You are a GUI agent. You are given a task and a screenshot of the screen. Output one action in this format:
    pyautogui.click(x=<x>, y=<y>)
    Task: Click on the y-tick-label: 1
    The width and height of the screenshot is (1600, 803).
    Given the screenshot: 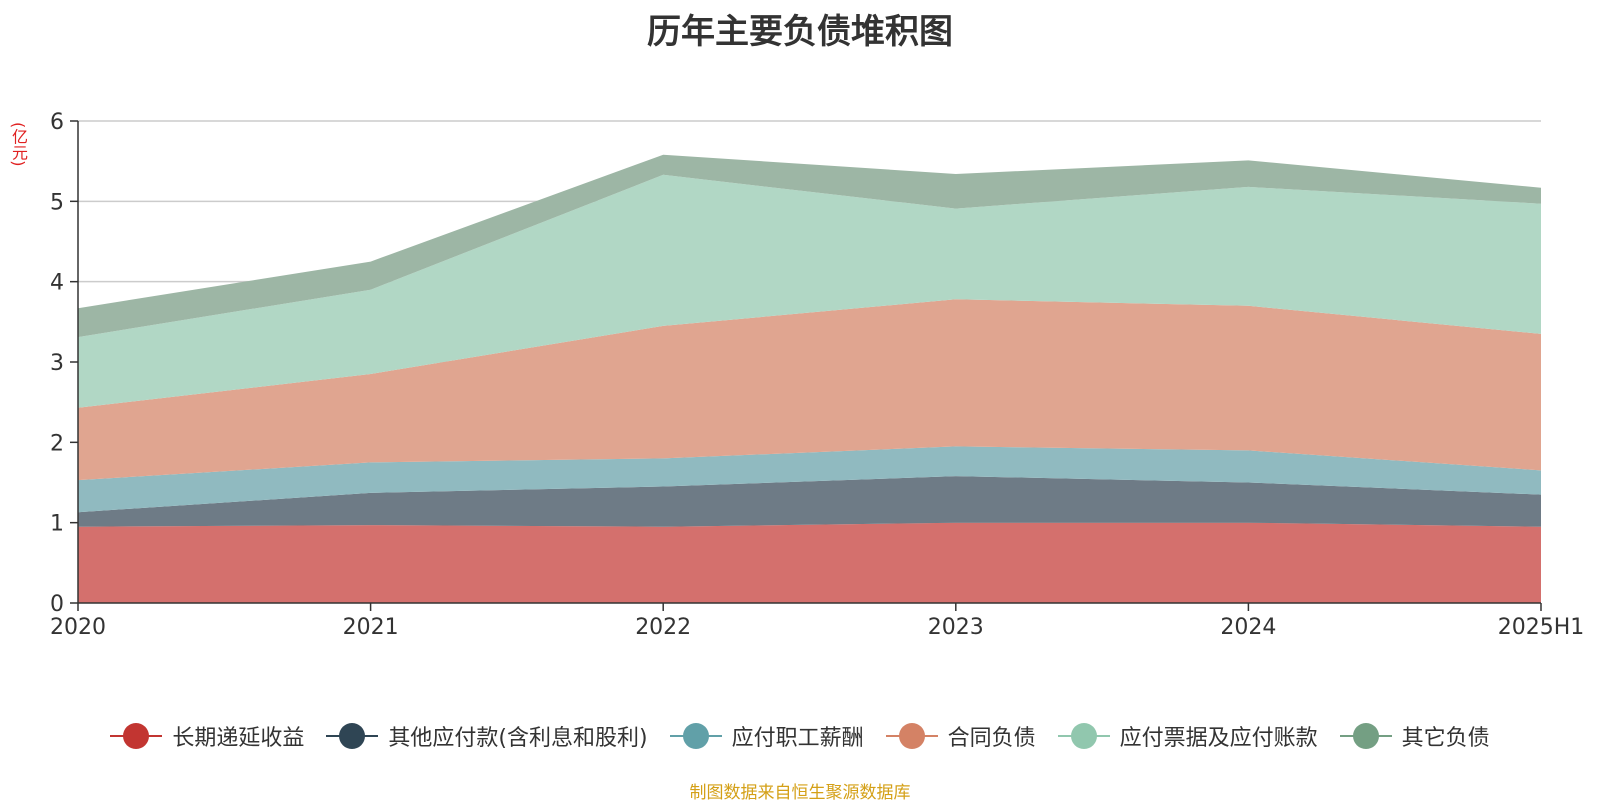 What is the action you would take?
    pyautogui.click(x=57, y=524)
    